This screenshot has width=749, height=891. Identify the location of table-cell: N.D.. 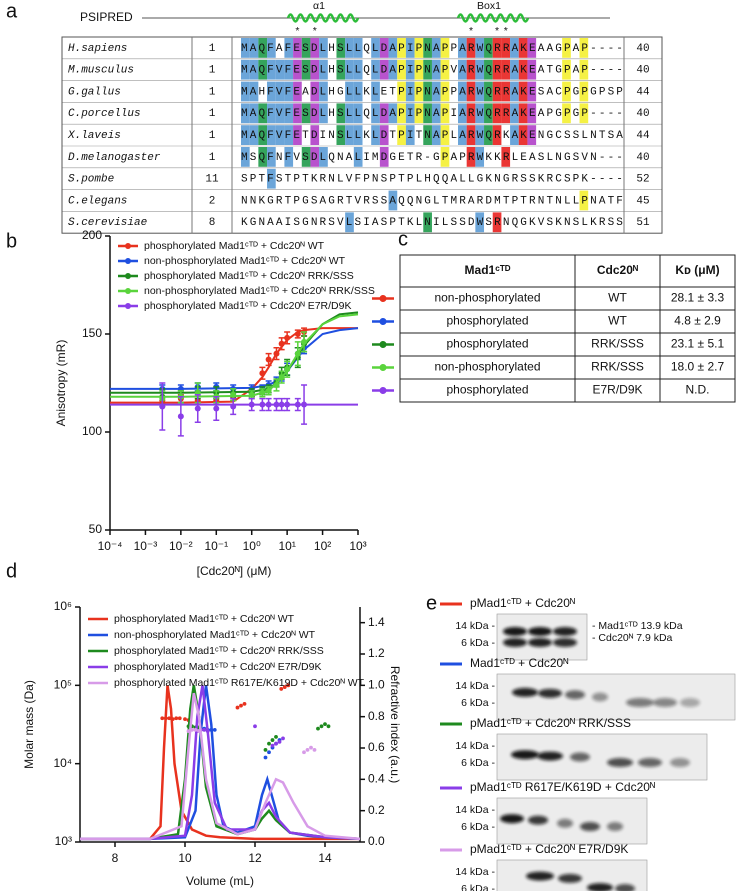
(698, 390).